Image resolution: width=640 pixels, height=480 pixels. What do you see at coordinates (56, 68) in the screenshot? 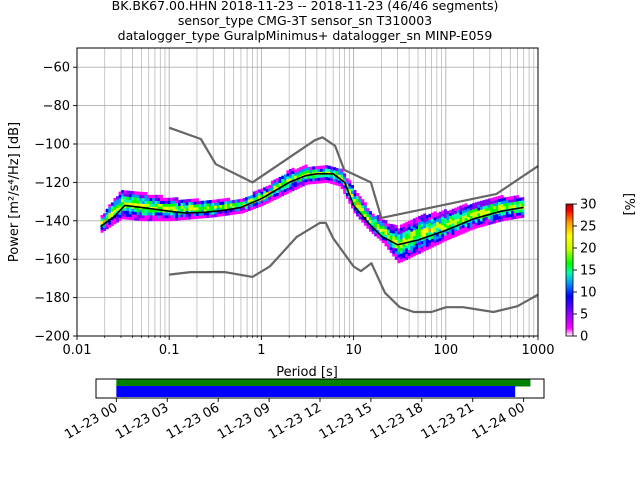
I see `y-tick-label: −60` at bounding box center [56, 68].